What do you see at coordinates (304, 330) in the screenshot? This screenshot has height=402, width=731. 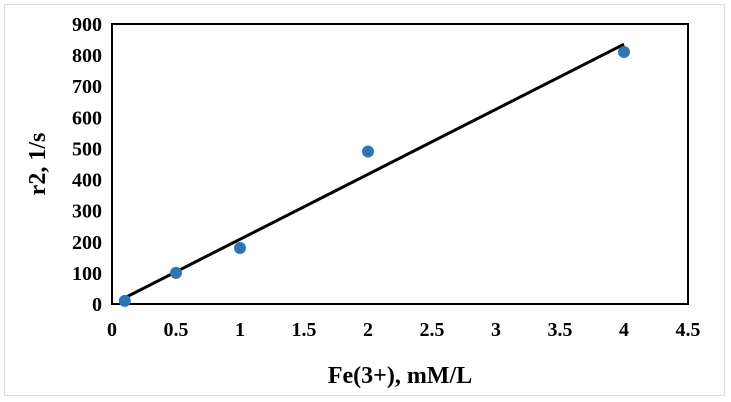 I see `x-tick-label: 1.5` at bounding box center [304, 330].